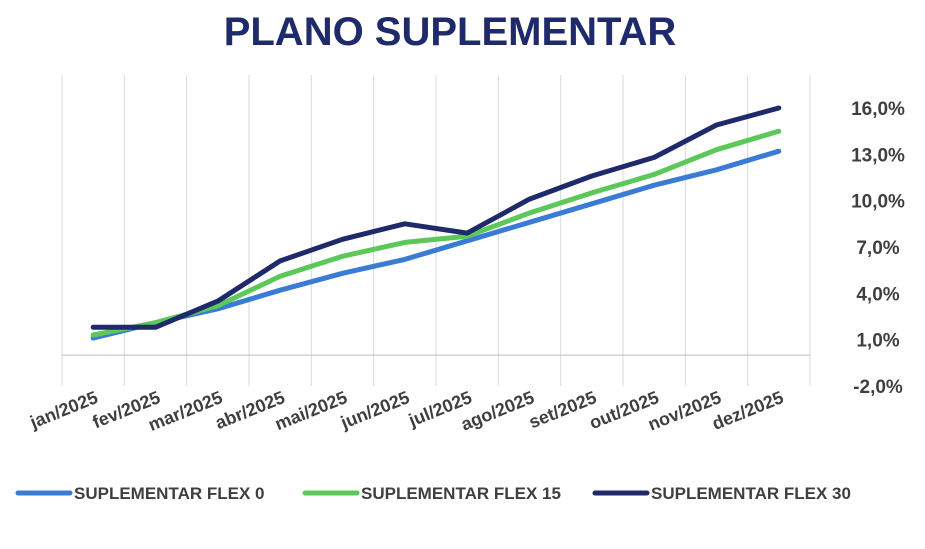  I want to click on y-tick-label: 16,0%, so click(878, 109).